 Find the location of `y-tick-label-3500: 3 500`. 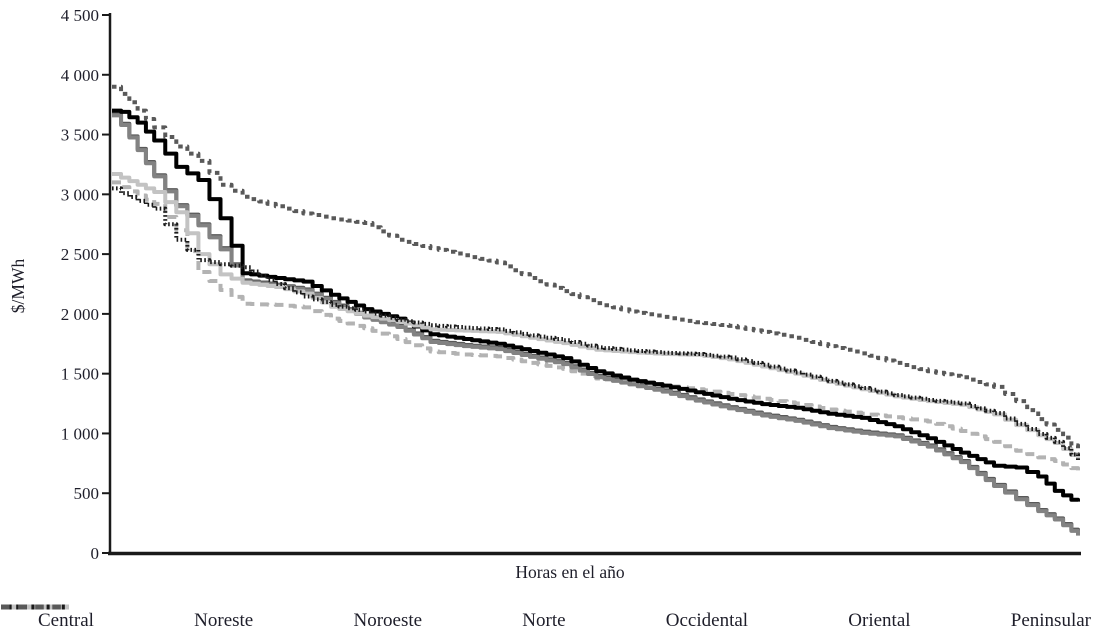

y-tick-label-3500: 3 500 is located at coordinates (80, 135).